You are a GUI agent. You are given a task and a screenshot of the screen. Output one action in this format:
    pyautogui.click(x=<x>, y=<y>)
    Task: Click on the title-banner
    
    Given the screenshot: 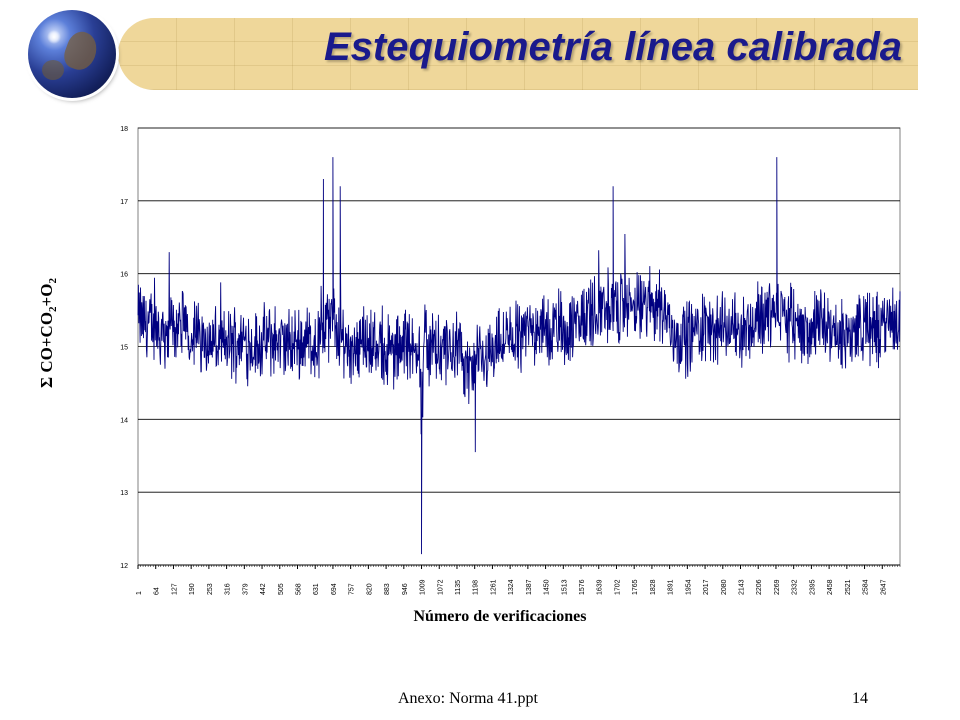 What is the action you would take?
    pyautogui.click(x=518, y=54)
    